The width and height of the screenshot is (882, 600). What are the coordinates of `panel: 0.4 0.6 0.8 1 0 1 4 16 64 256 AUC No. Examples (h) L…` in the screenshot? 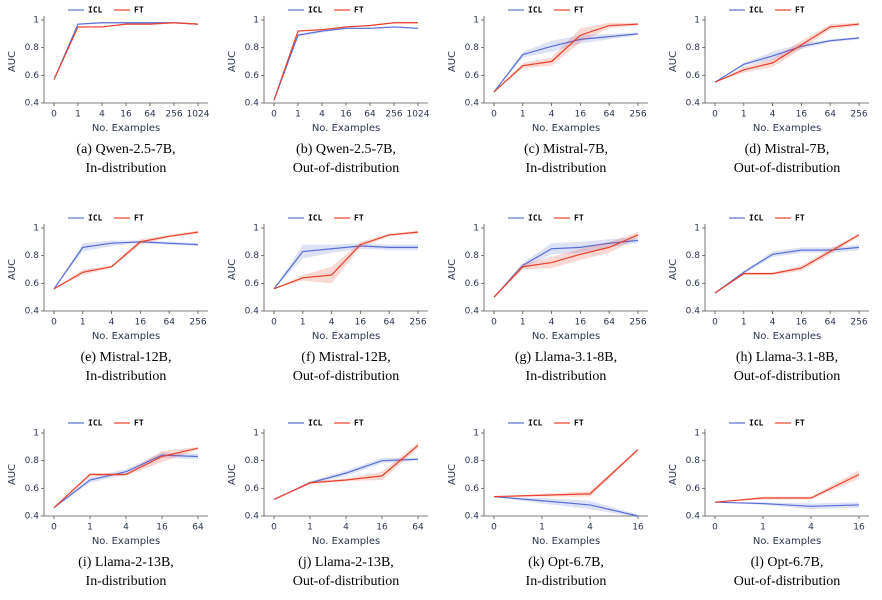 It's located at (768, 299).